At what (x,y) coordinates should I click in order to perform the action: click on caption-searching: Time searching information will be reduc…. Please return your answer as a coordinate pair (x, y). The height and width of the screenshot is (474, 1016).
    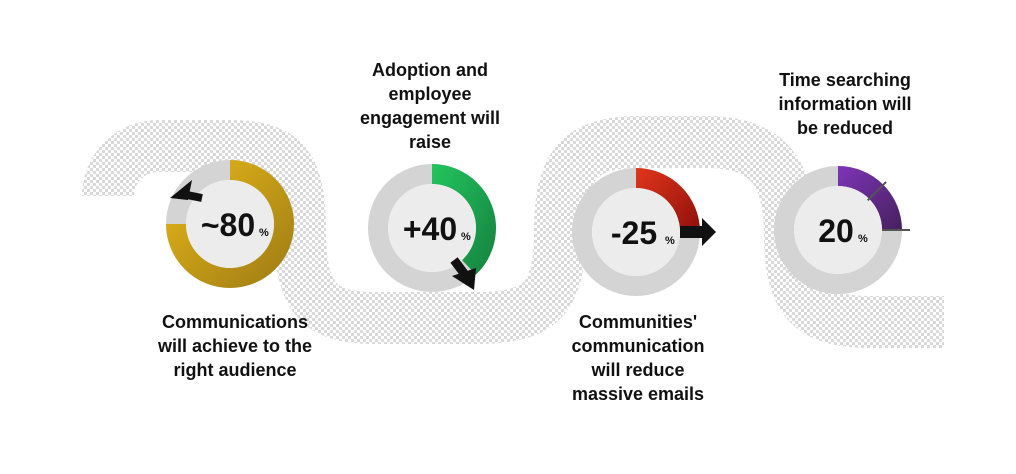
    Looking at the image, I should click on (845, 104).